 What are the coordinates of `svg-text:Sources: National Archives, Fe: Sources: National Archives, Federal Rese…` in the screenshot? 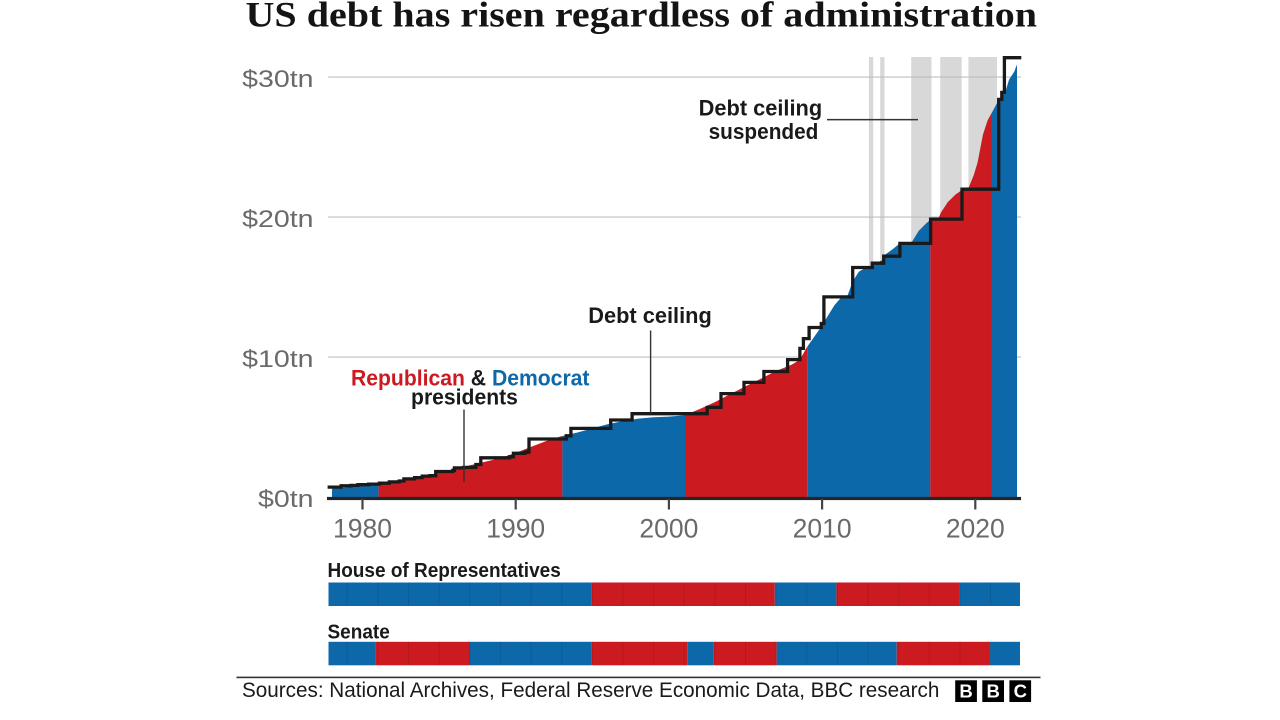 It's located at (590, 690).